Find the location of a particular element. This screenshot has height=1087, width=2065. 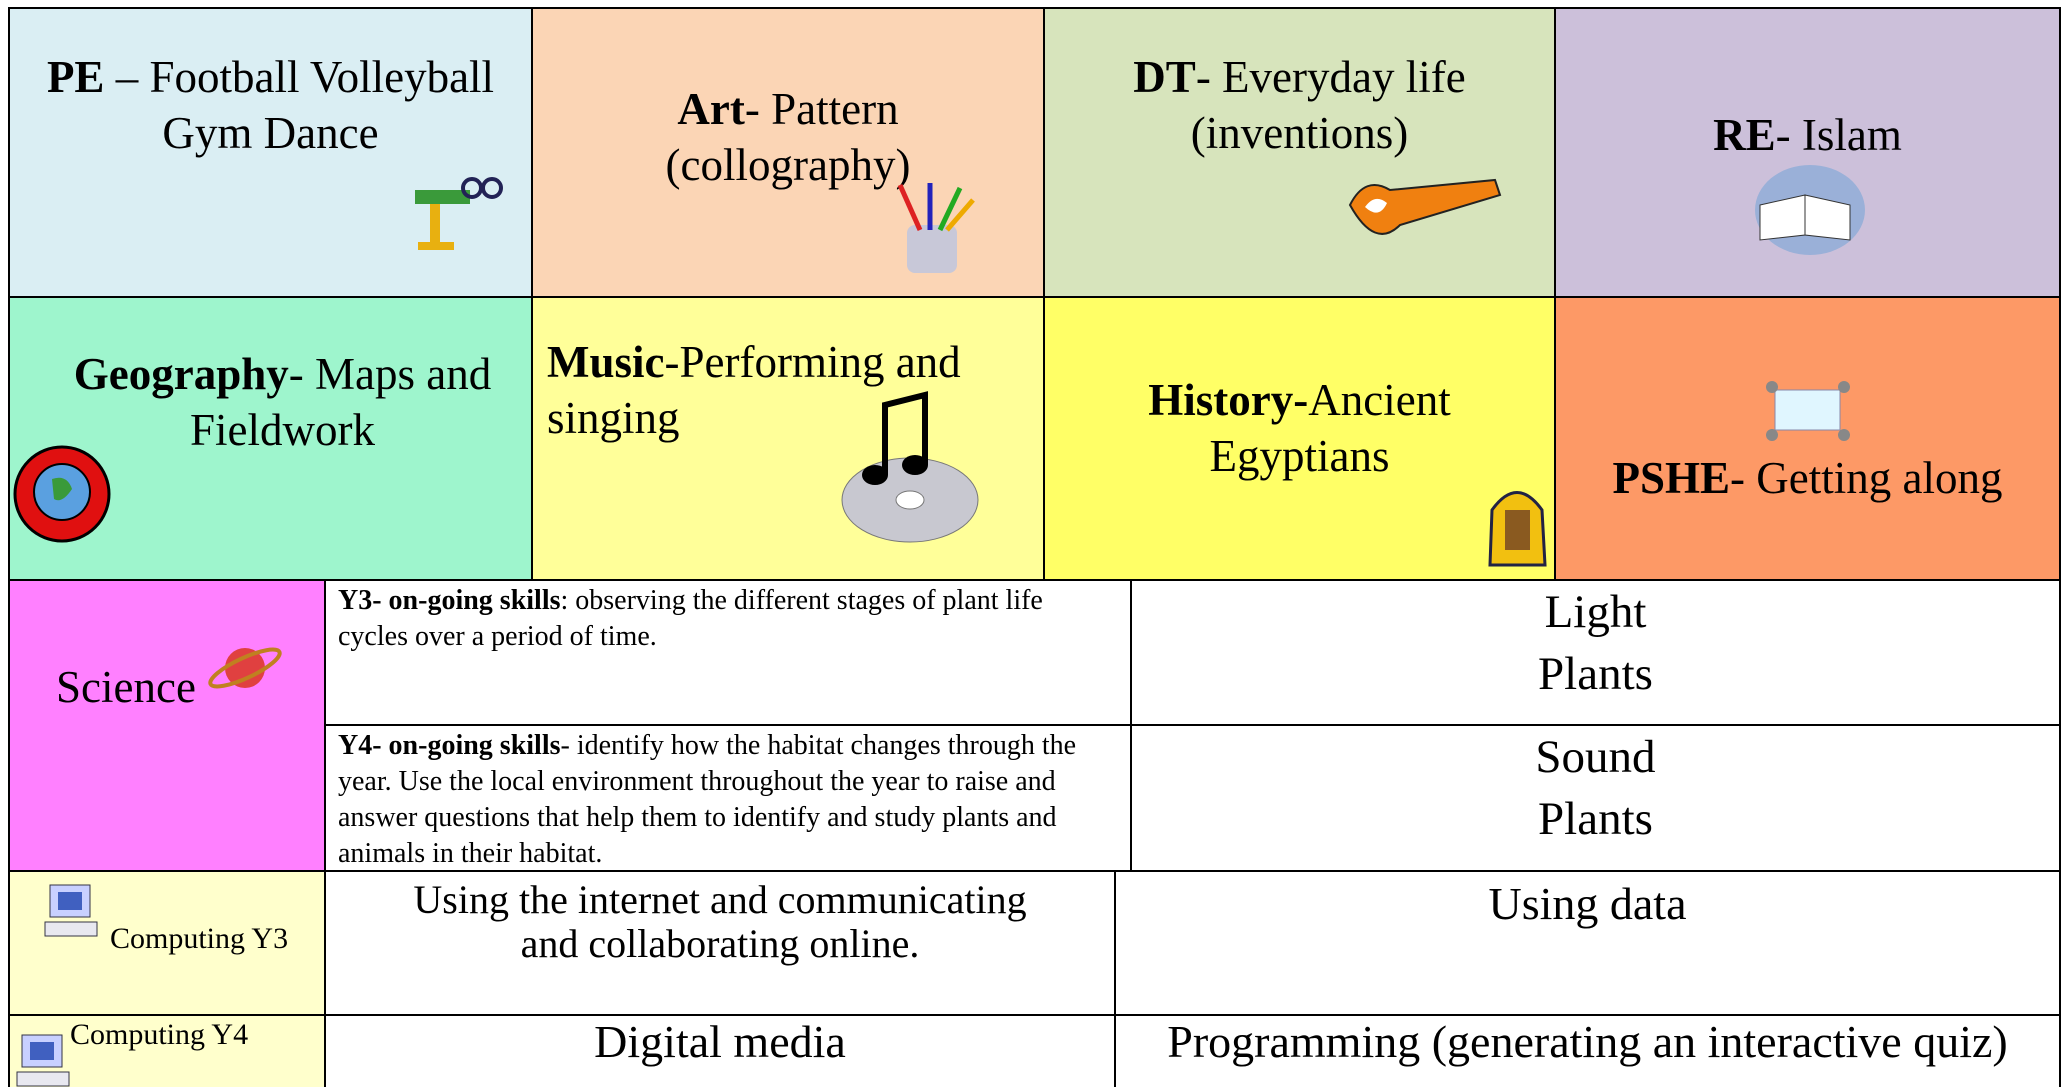

subject-name: PE is located at coordinates (75, 77).